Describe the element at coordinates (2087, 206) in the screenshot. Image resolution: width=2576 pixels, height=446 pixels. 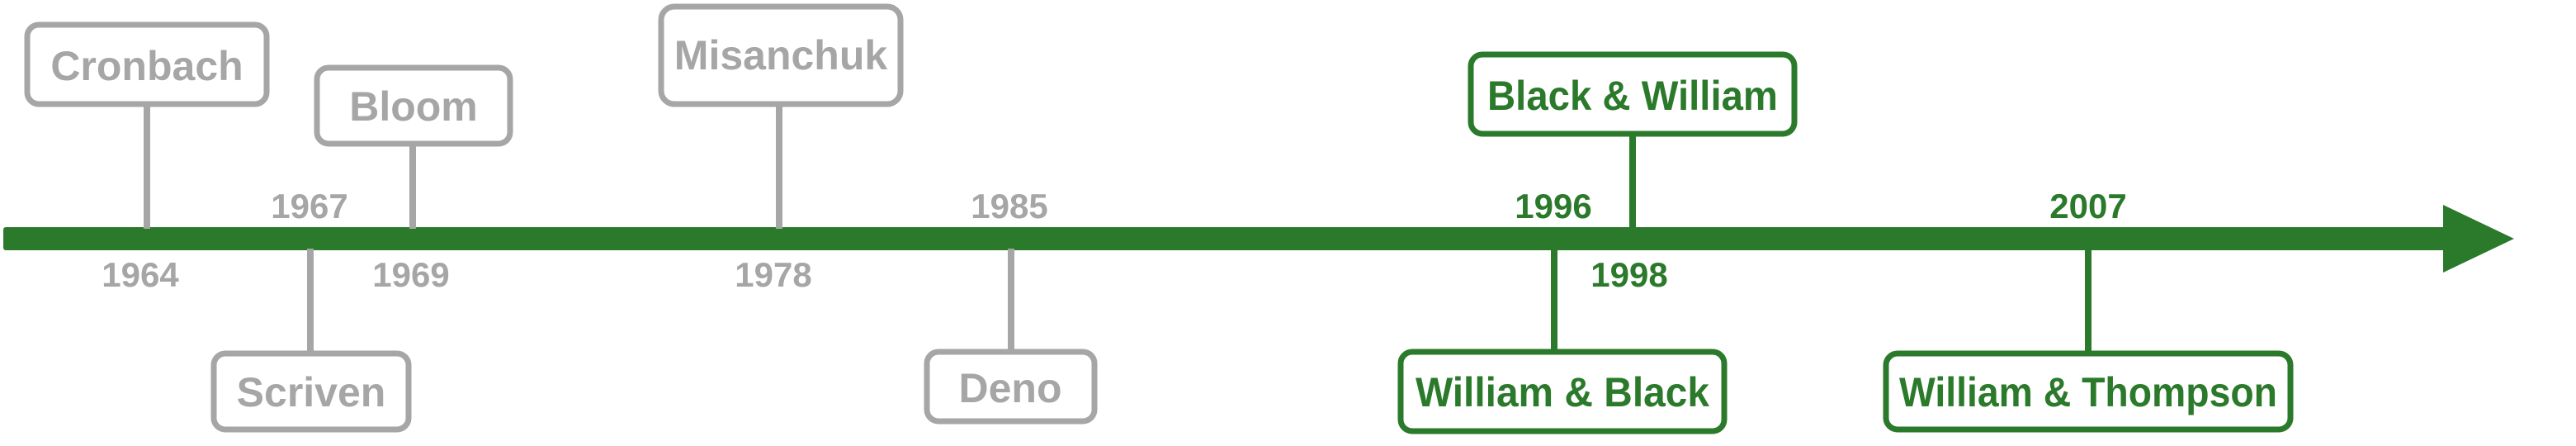
I see `event-year: 2007` at that location.